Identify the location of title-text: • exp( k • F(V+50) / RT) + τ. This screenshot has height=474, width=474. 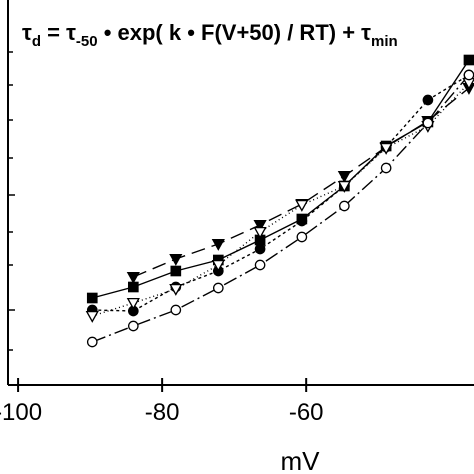
(235, 32).